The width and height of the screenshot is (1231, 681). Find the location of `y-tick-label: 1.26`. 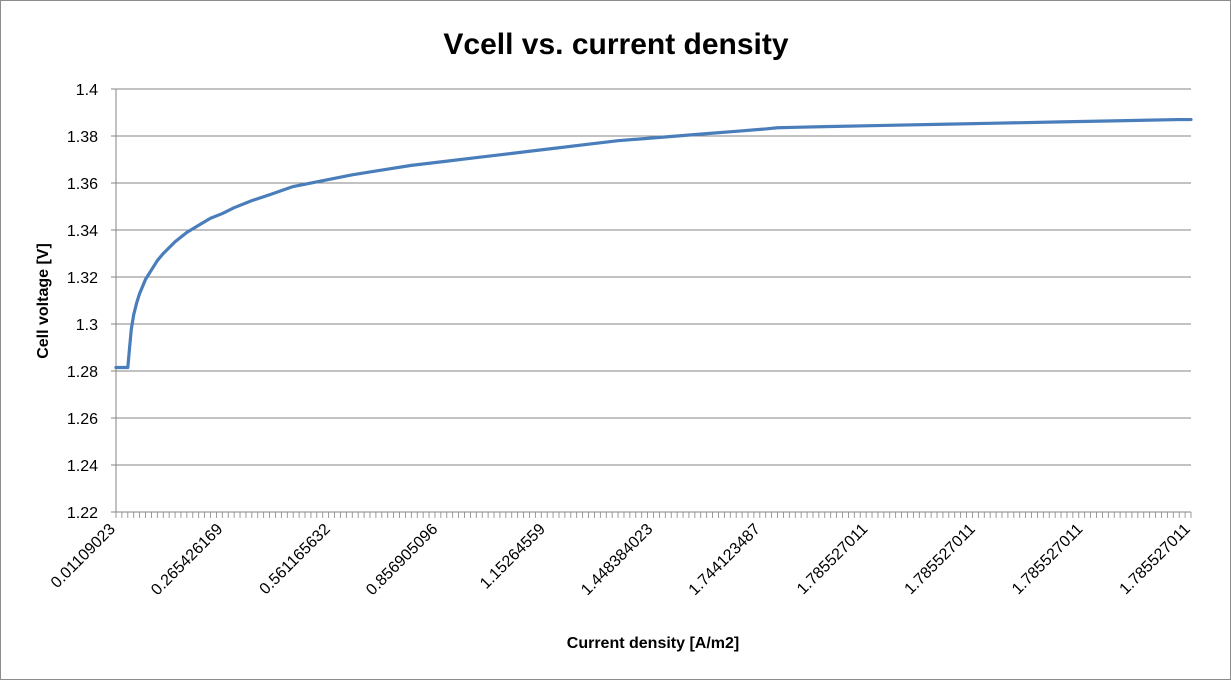

y-tick-label: 1.26 is located at coordinates (82, 419).